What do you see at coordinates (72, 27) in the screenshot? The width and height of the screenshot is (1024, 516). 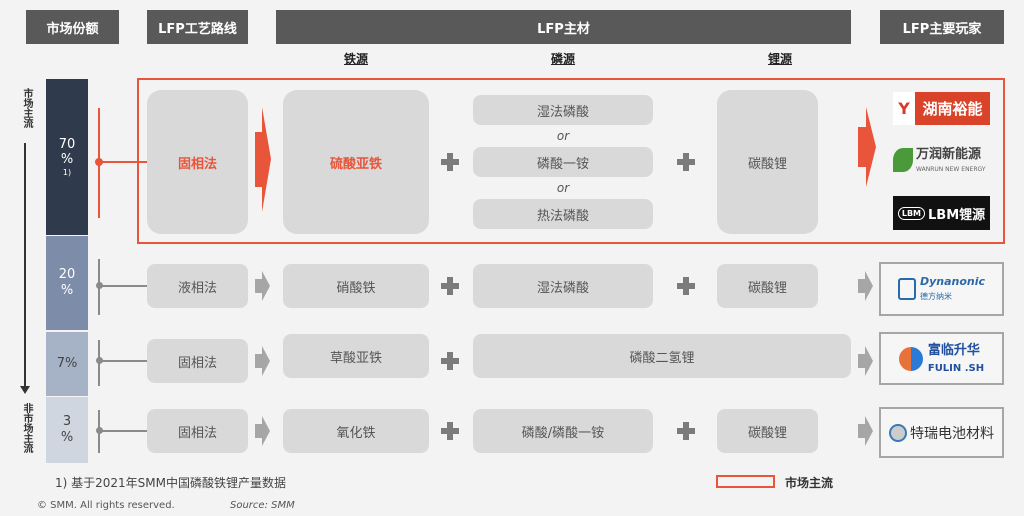 I see `header-market-share: 市场份额` at bounding box center [72, 27].